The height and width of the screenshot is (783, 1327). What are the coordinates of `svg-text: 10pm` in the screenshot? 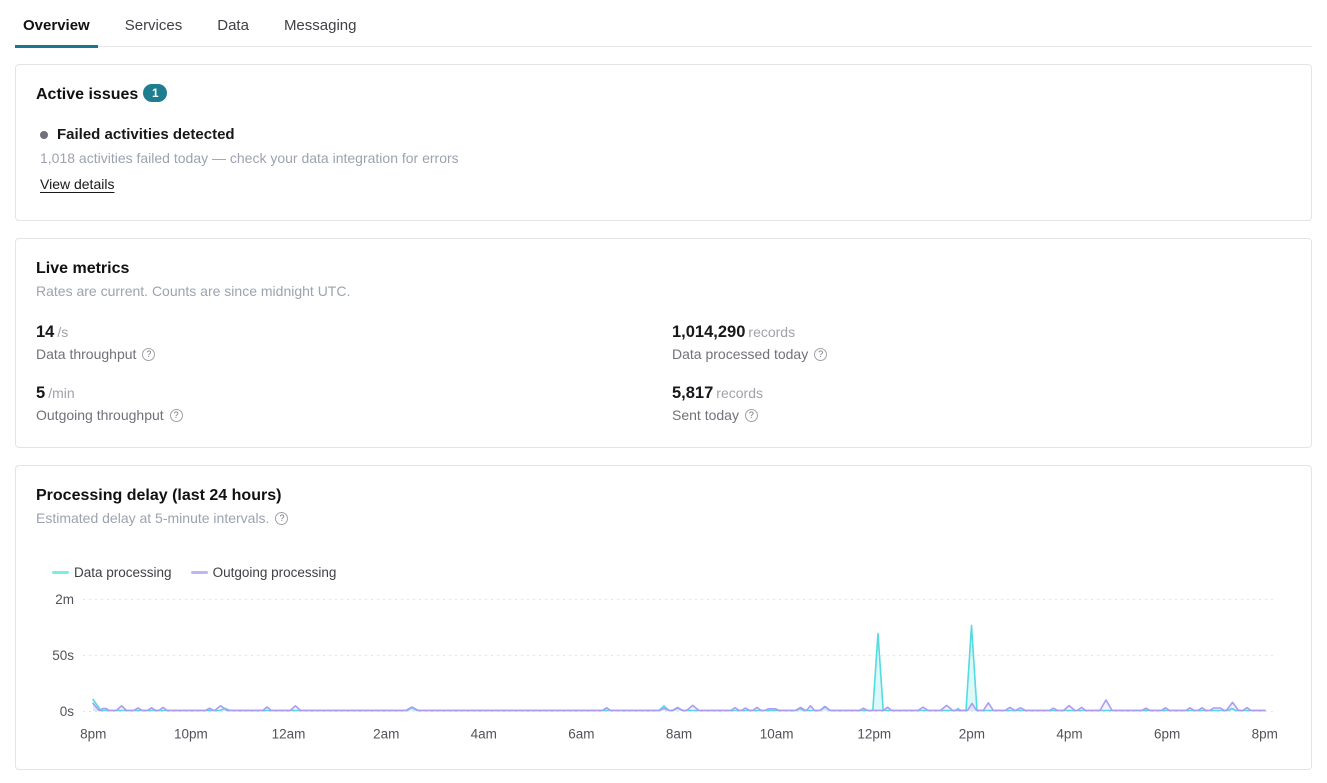 It's located at (191, 734).